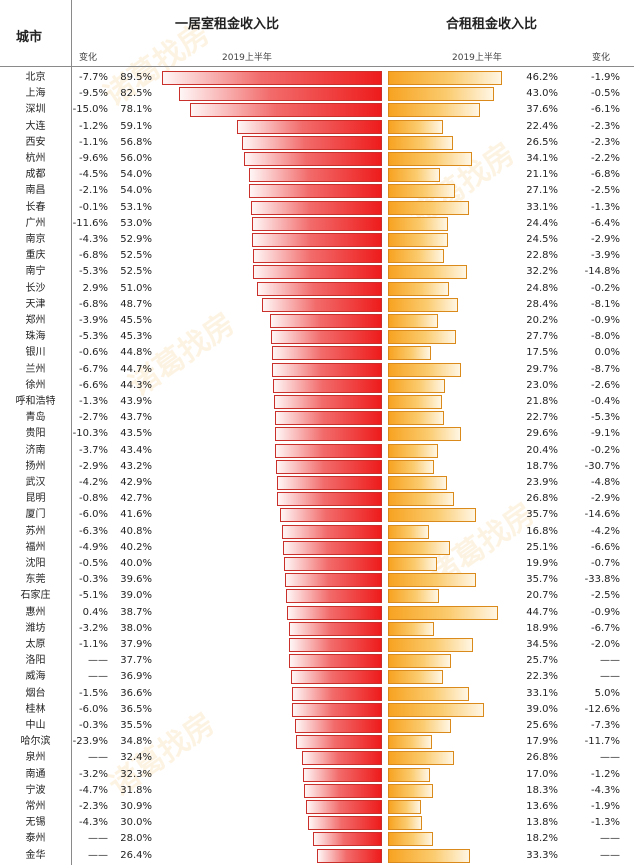 The height and width of the screenshot is (865, 634). I want to click on right-value-label: 16.8%, so click(542, 531).